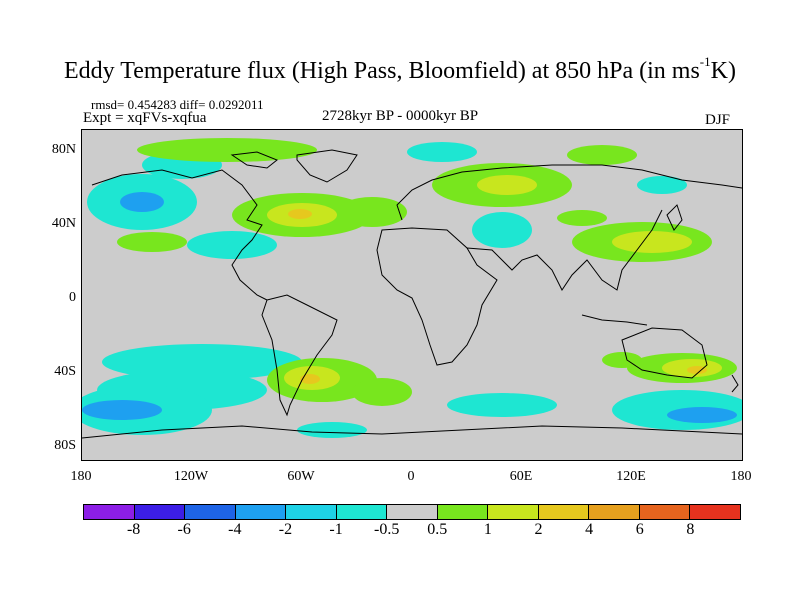 Image resolution: width=800 pixels, height=600 pixels. Describe the element at coordinates (184, 529) in the screenshot. I see `colorbar-label-1: -6` at that location.